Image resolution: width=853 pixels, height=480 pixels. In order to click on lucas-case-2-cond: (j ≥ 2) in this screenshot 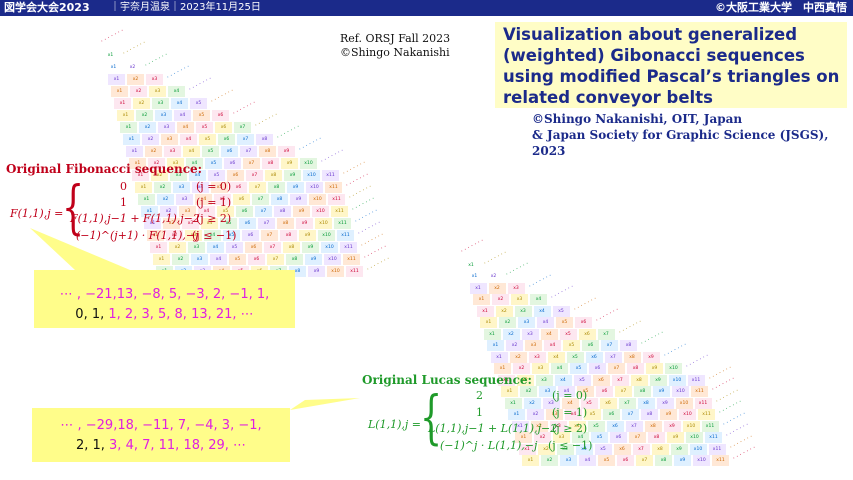, I will do `click(570, 428)`.